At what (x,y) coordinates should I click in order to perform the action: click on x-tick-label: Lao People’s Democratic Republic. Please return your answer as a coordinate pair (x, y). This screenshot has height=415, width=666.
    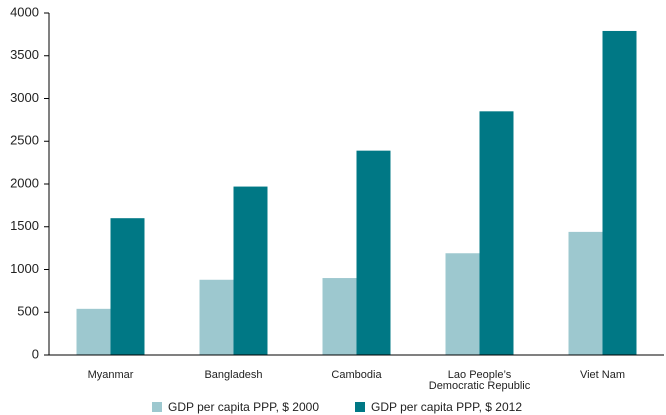
    Looking at the image, I should click on (479, 380).